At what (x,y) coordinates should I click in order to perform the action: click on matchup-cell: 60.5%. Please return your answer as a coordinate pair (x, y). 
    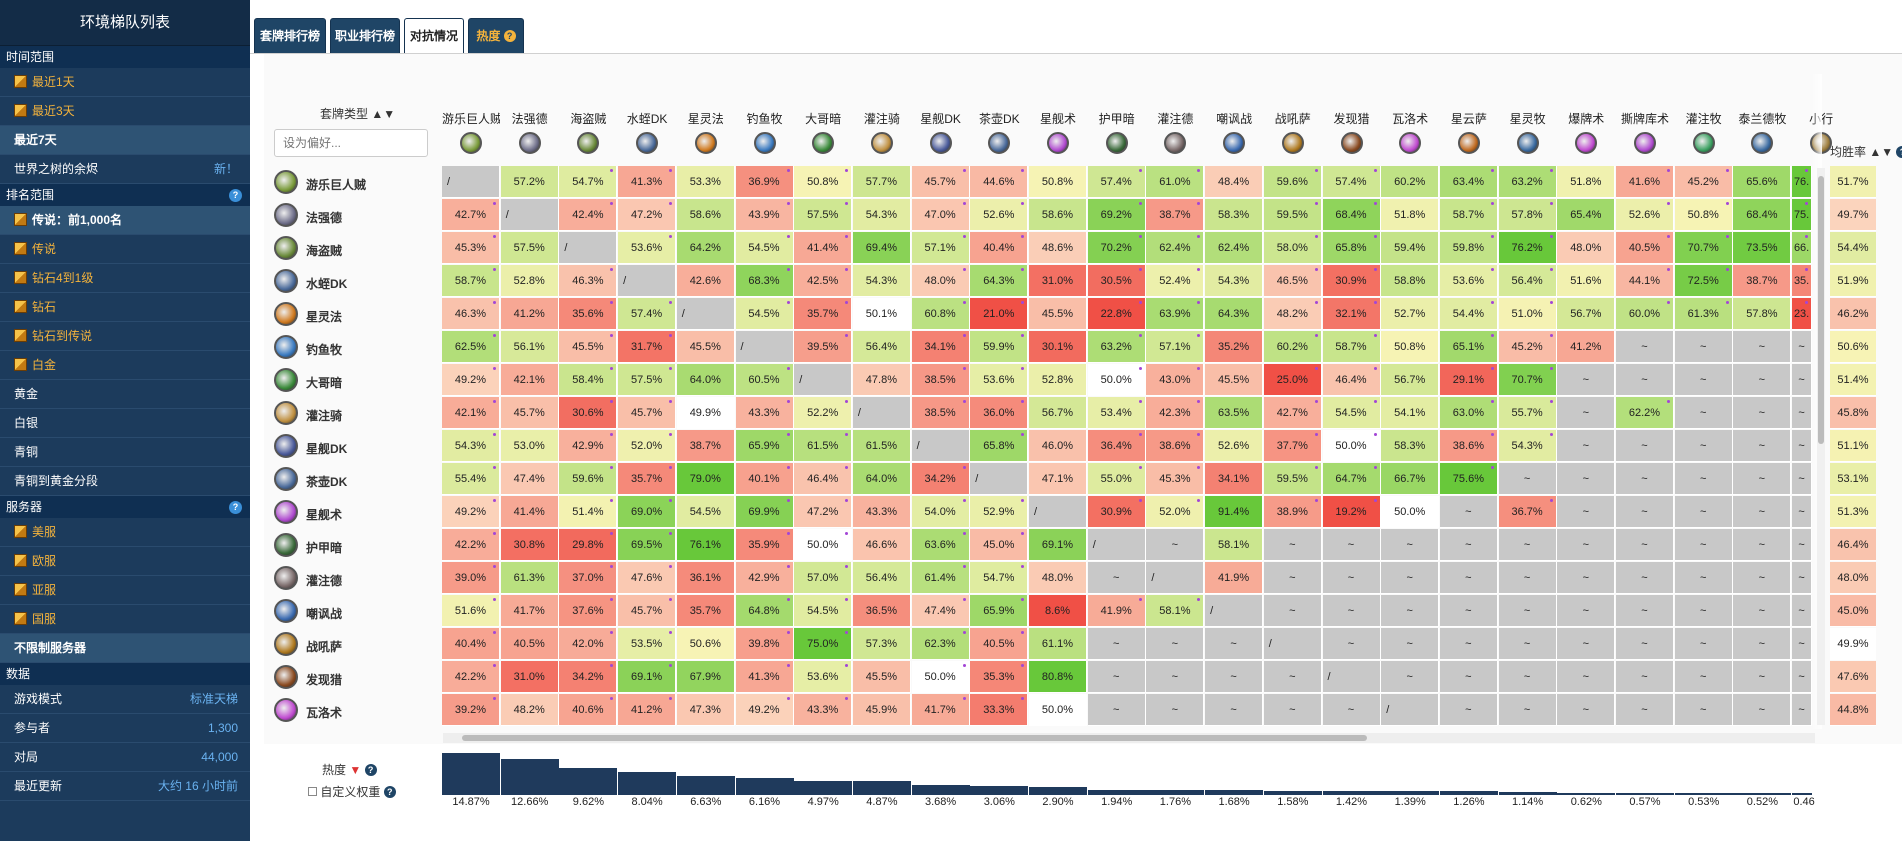
    Looking at the image, I should click on (764, 380).